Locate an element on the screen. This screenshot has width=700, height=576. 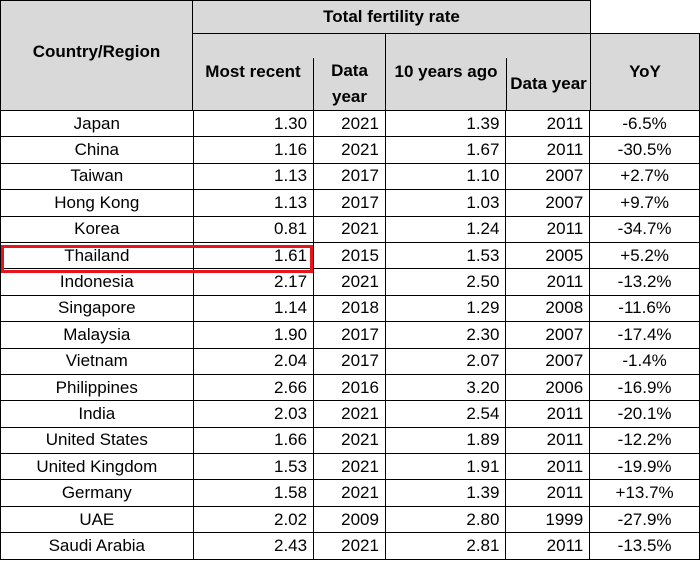
cell-recent: 1.13 is located at coordinates (253, 176).